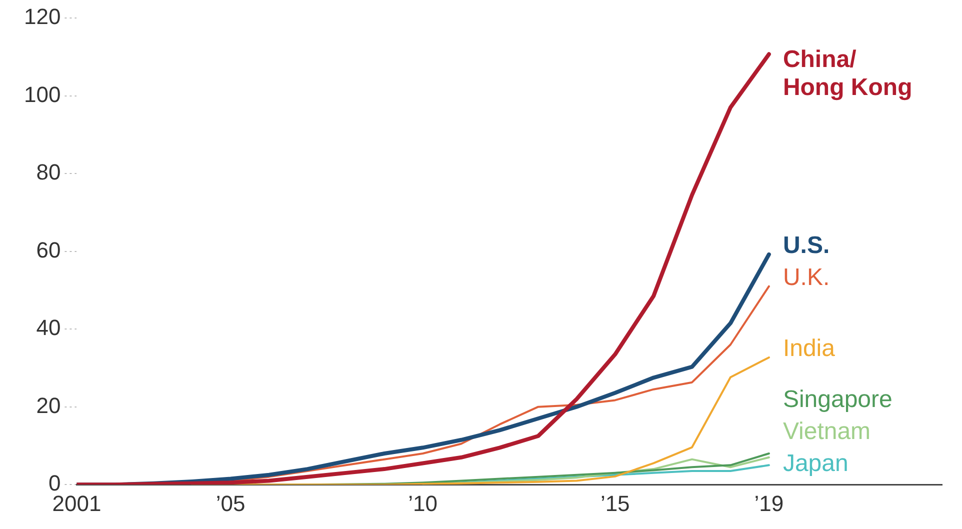  Describe the element at coordinates (847, 73) in the screenshot. I see `series-label: China/ Hong Kong` at that location.